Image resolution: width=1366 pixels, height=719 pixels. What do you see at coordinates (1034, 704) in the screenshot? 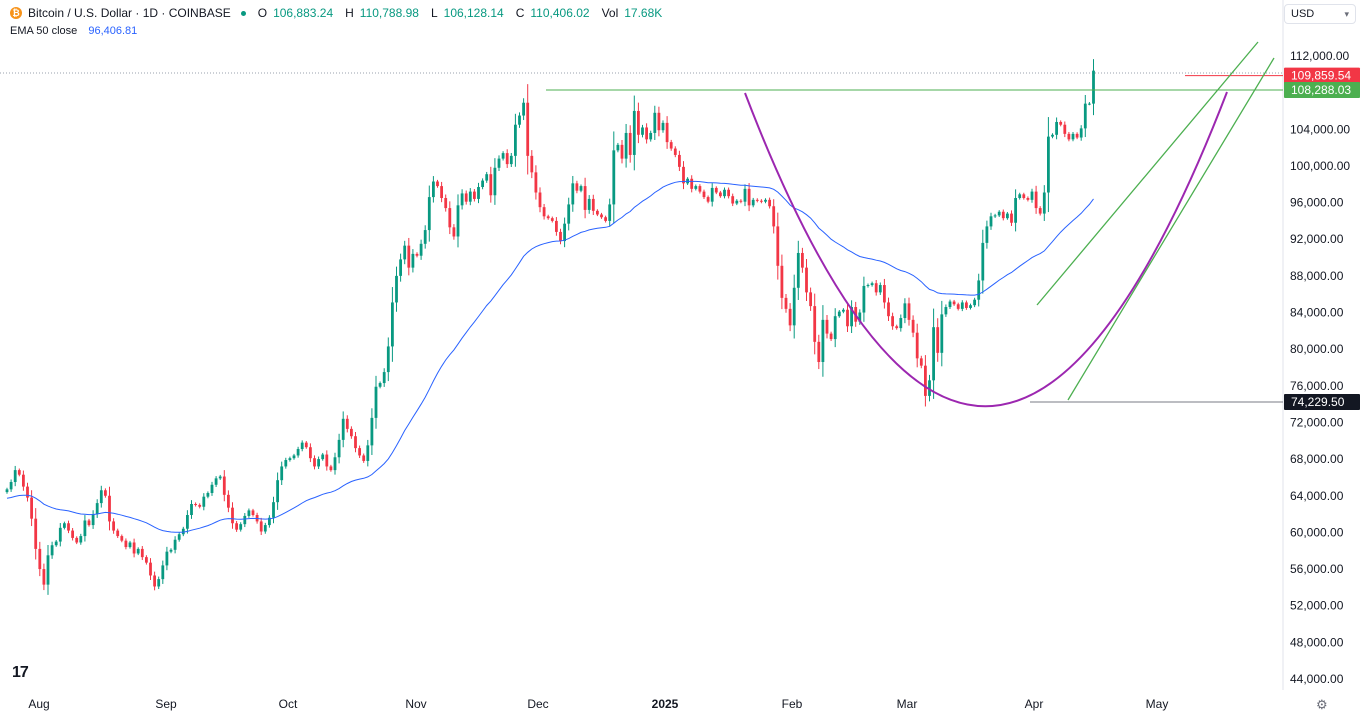
I see `time-tick-label: Apr` at bounding box center [1034, 704].